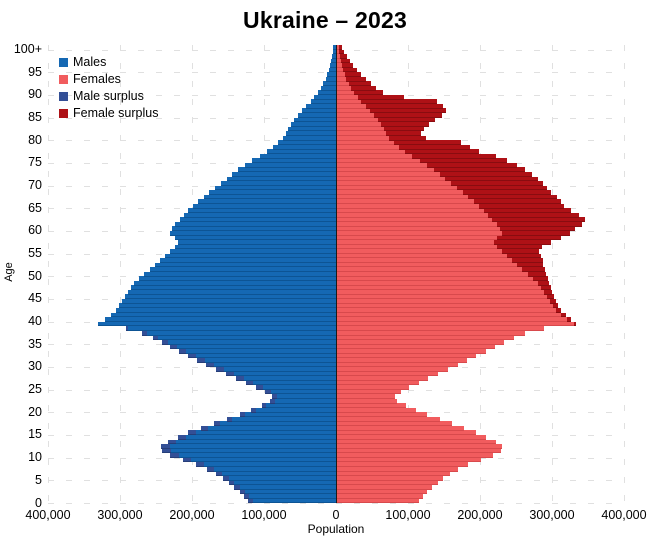  I want to click on legend: Males Females Male surplus Female surplus, so click(108, 88).